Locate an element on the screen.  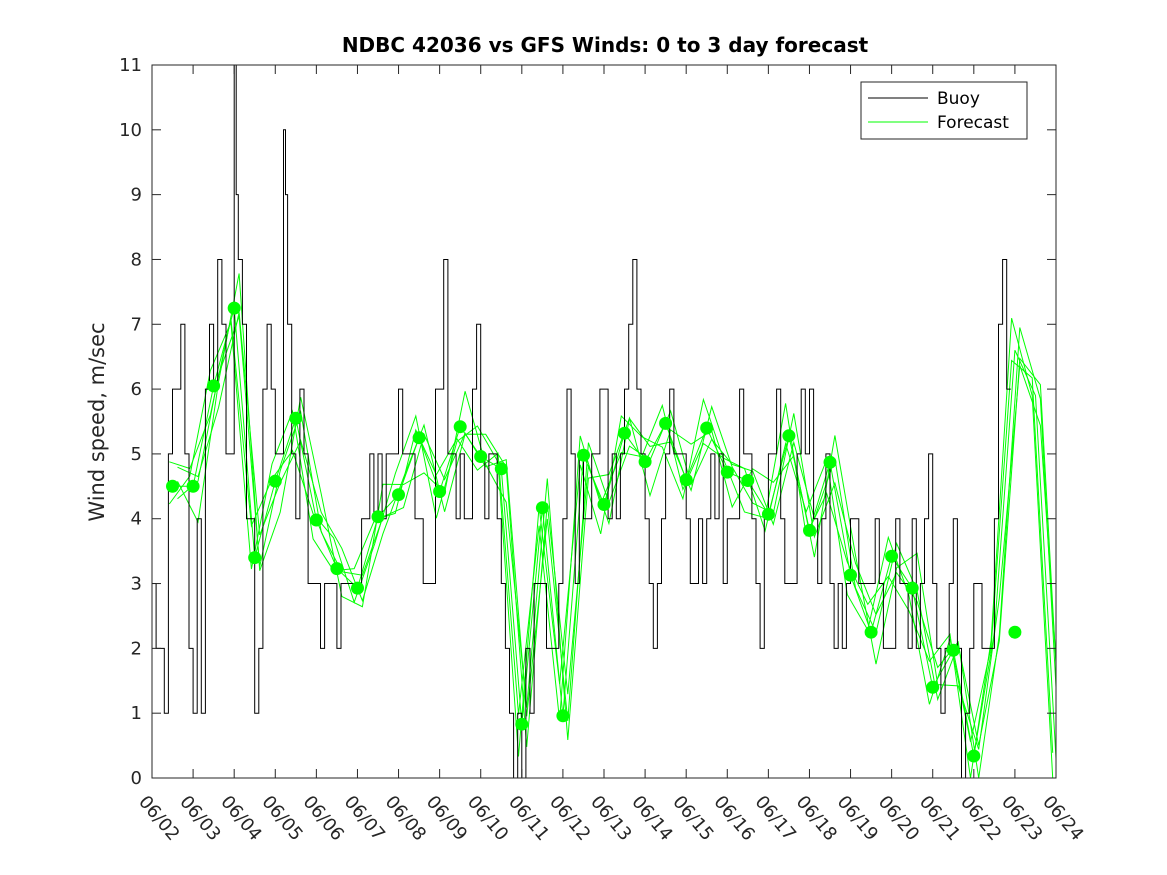
y-tick-label: 0 is located at coordinates (136, 778).